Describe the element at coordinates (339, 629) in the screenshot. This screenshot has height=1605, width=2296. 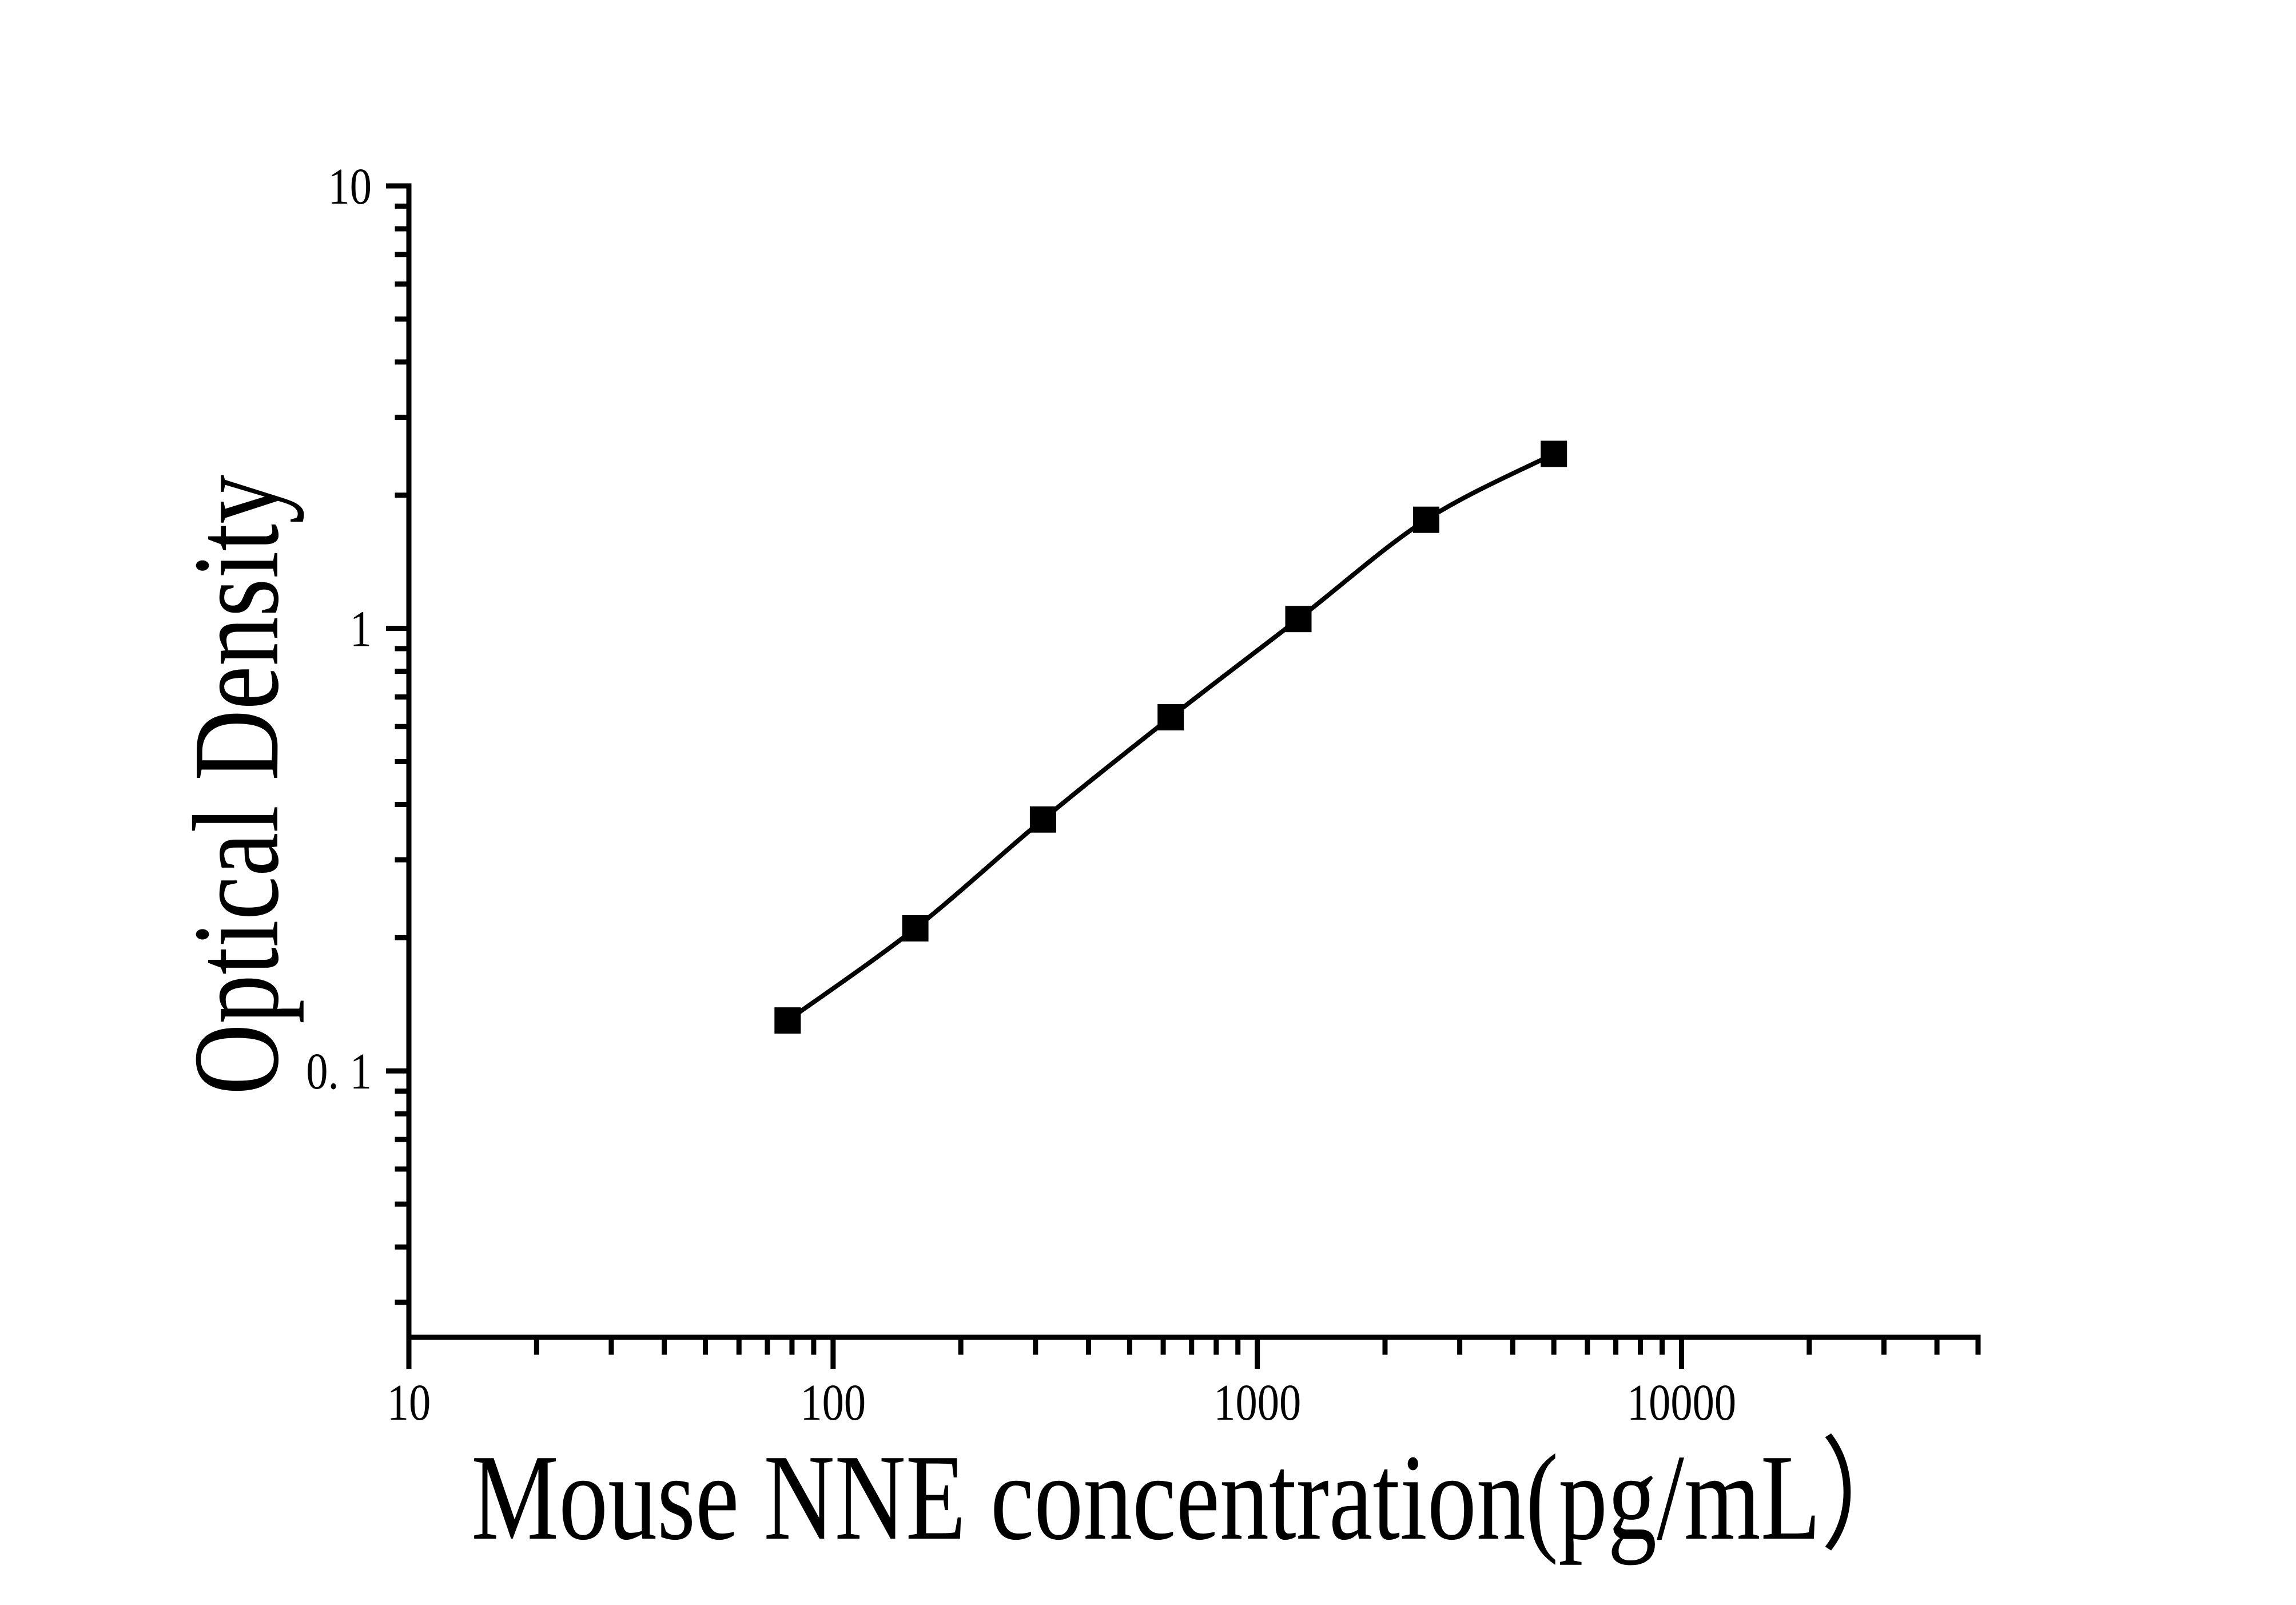
I see `y-axis-tick-labels: 10 1 0. 1` at that location.